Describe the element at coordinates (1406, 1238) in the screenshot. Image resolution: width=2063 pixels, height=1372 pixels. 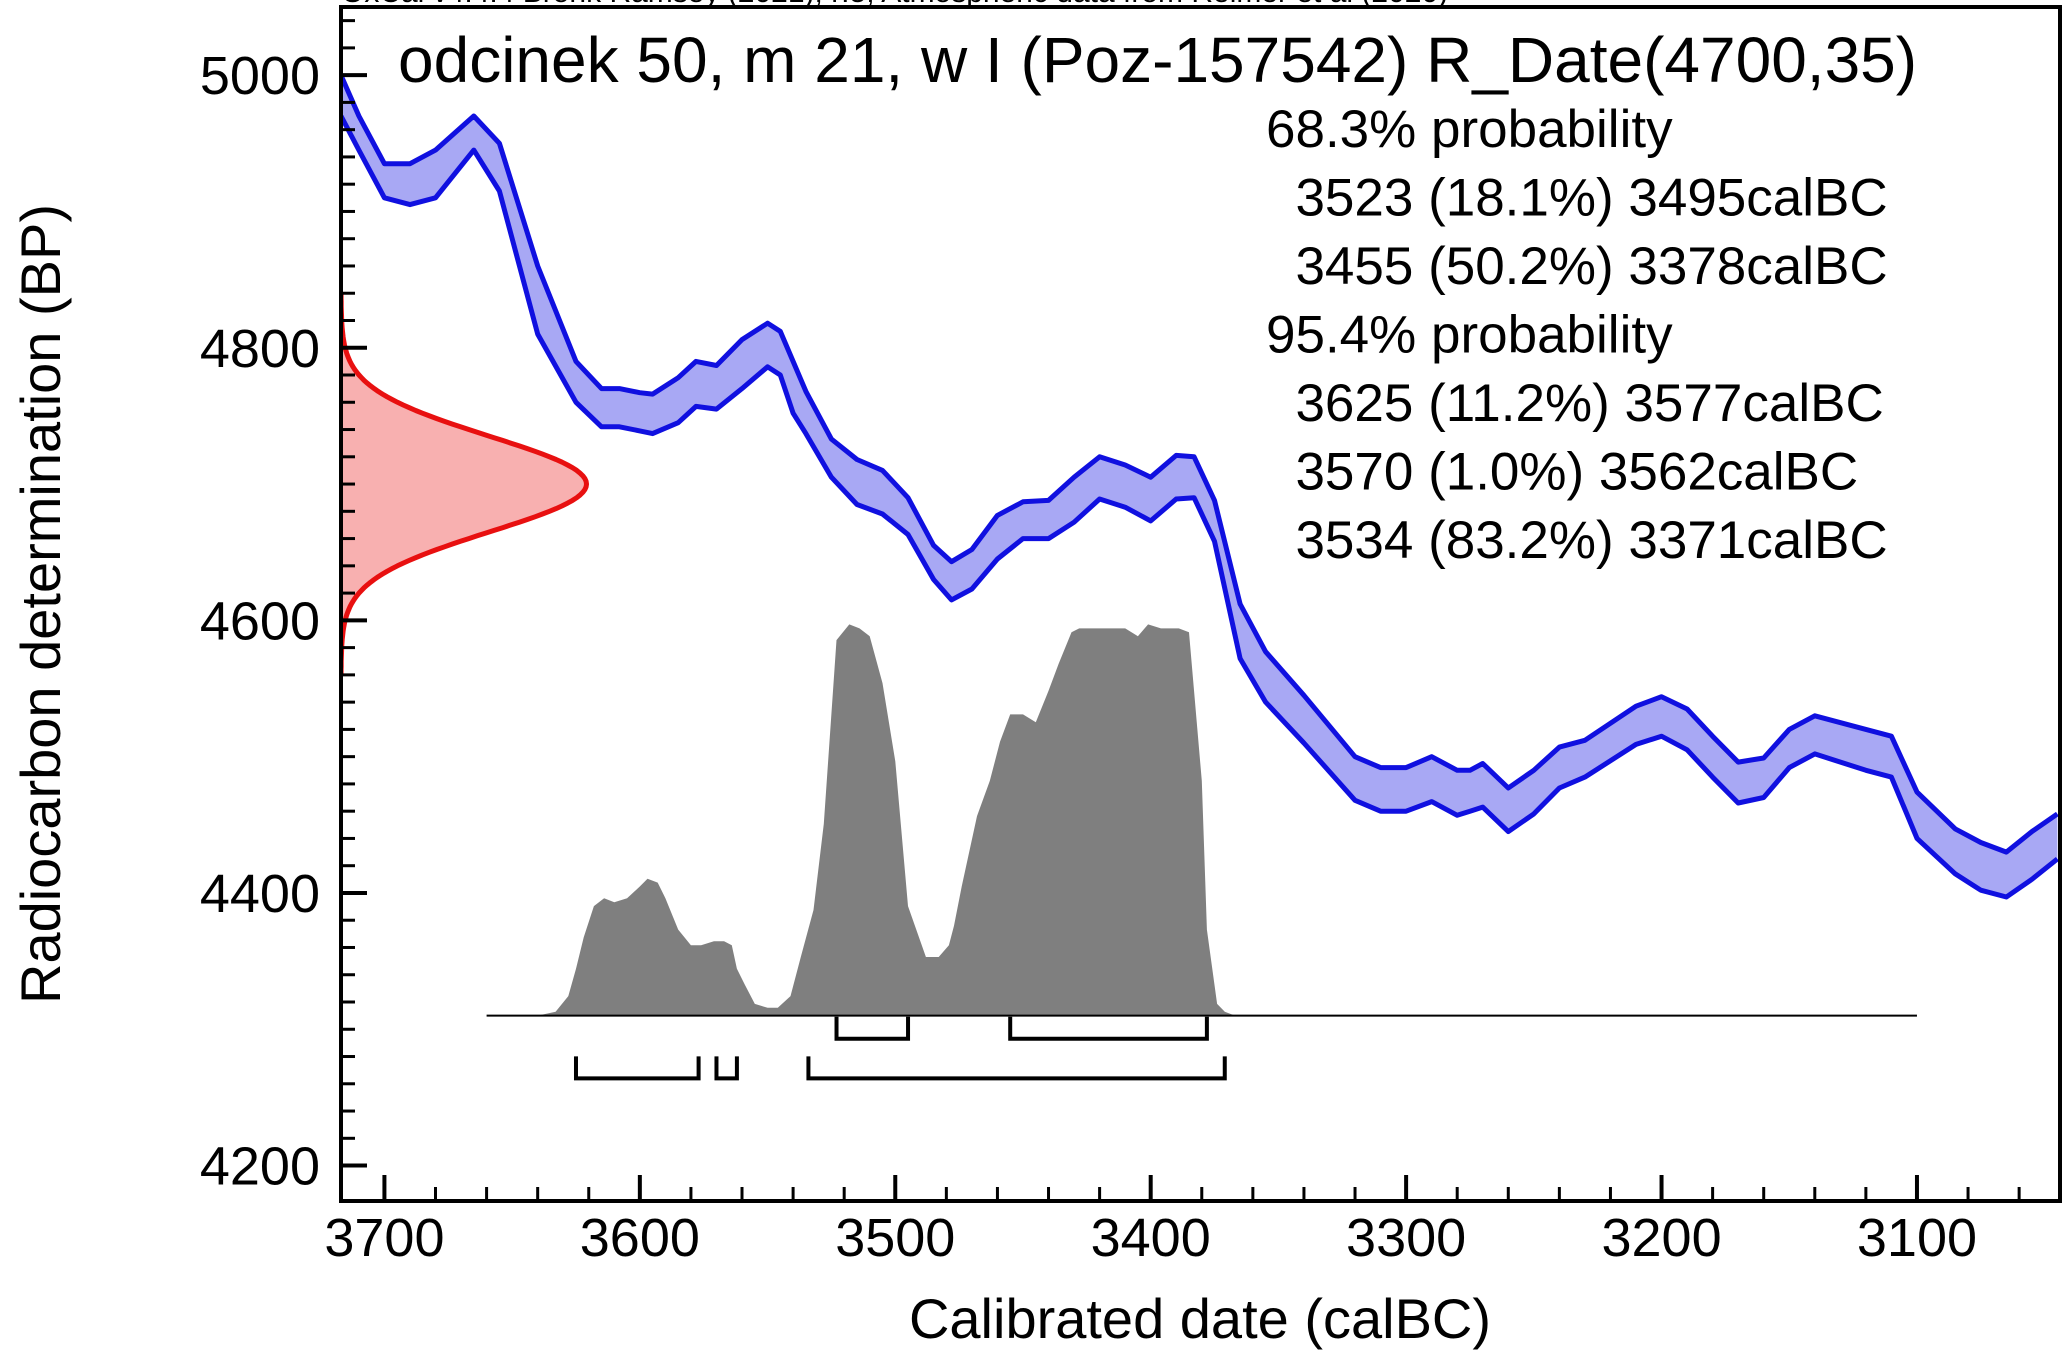
I see `x-tick-label: 3300` at that location.